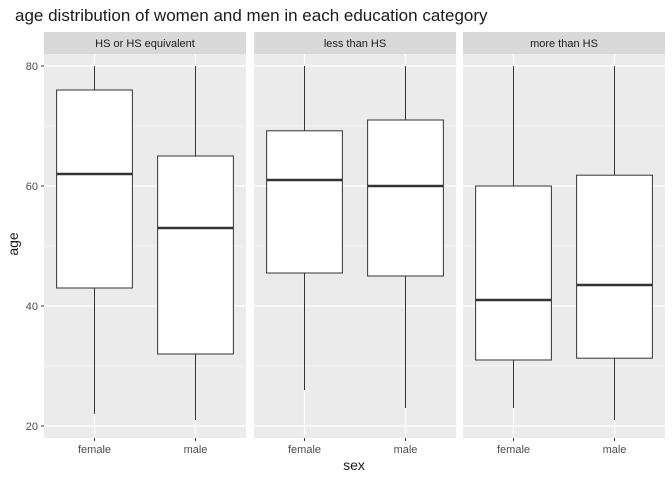 The width and height of the screenshot is (672, 480). What do you see at coordinates (13, 244) in the screenshot?
I see `y-axis-title: age` at bounding box center [13, 244].